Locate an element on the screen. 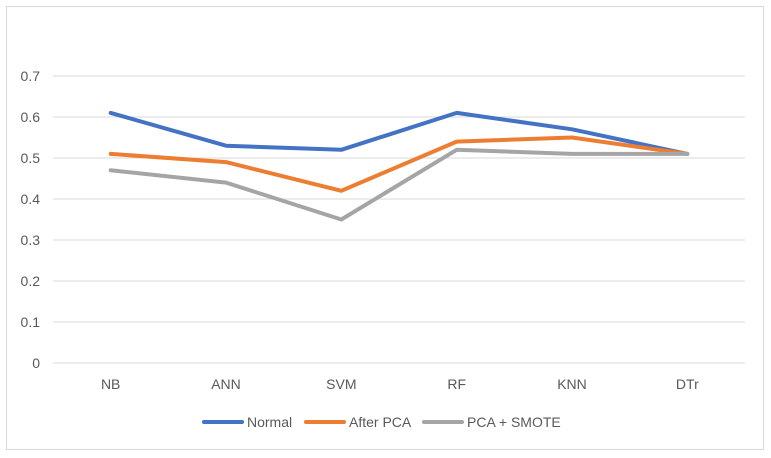 The image size is (771, 458). x-tick-label: ANN is located at coordinates (226, 384).